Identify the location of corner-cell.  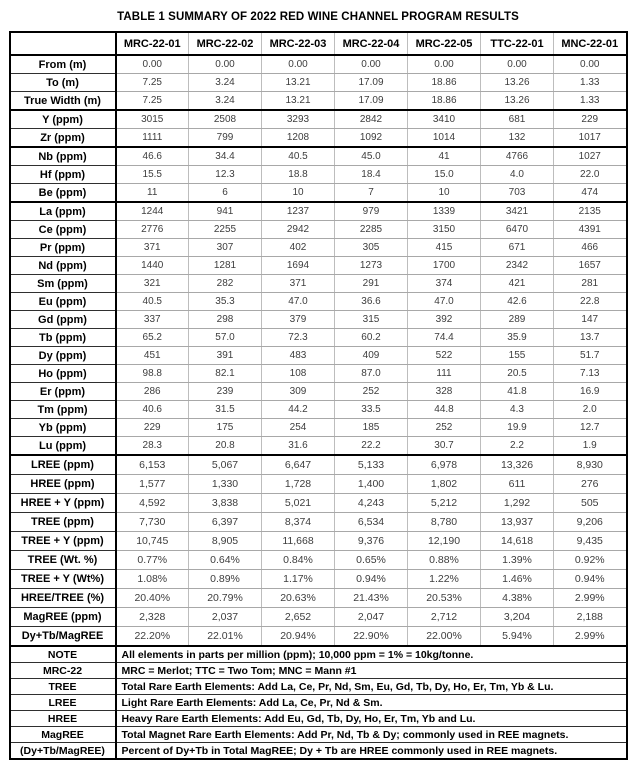
(63, 44).